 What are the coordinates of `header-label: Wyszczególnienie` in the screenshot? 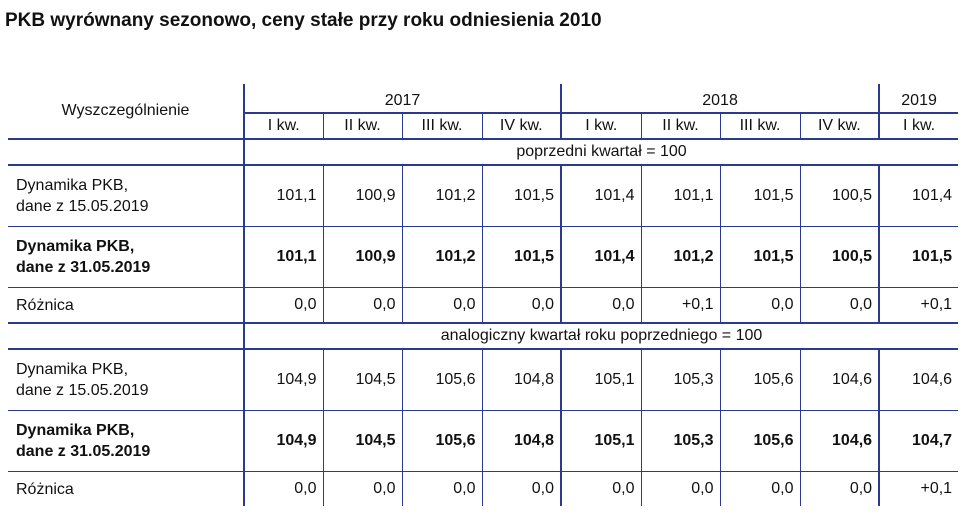 It's located at (125, 110).